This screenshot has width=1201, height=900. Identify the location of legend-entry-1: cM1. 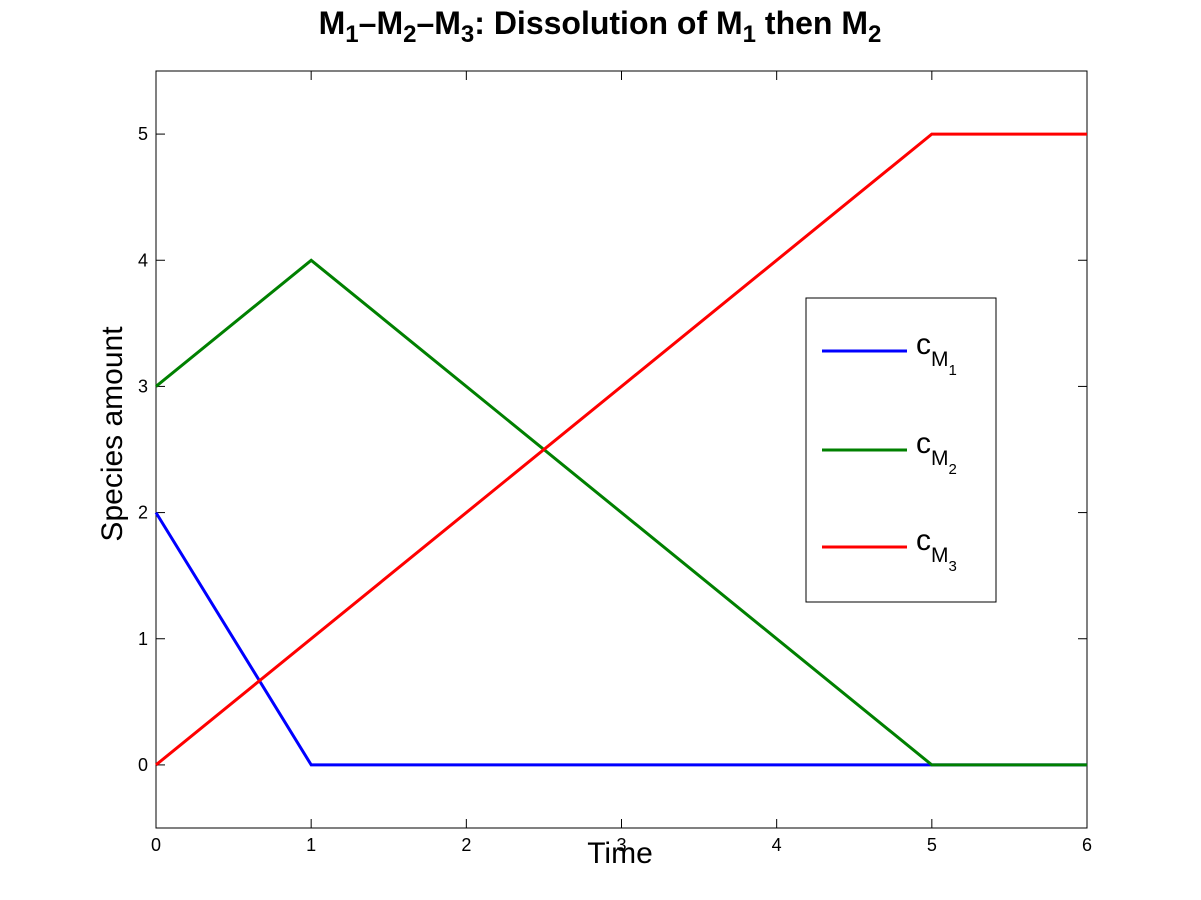
(889, 353).